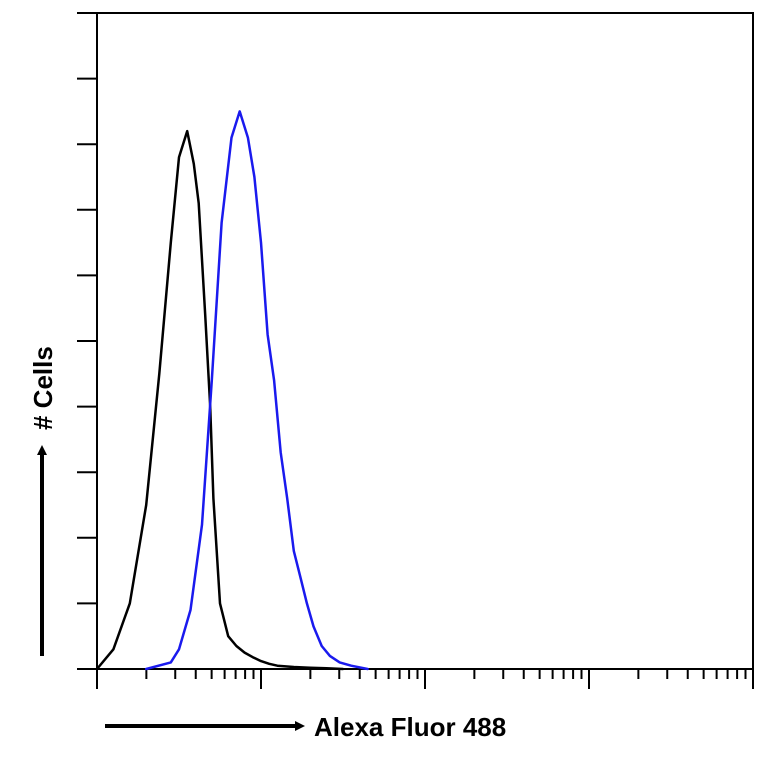 The image size is (764, 764). I want to click on y-axis-label: # Cells, so click(43, 388).